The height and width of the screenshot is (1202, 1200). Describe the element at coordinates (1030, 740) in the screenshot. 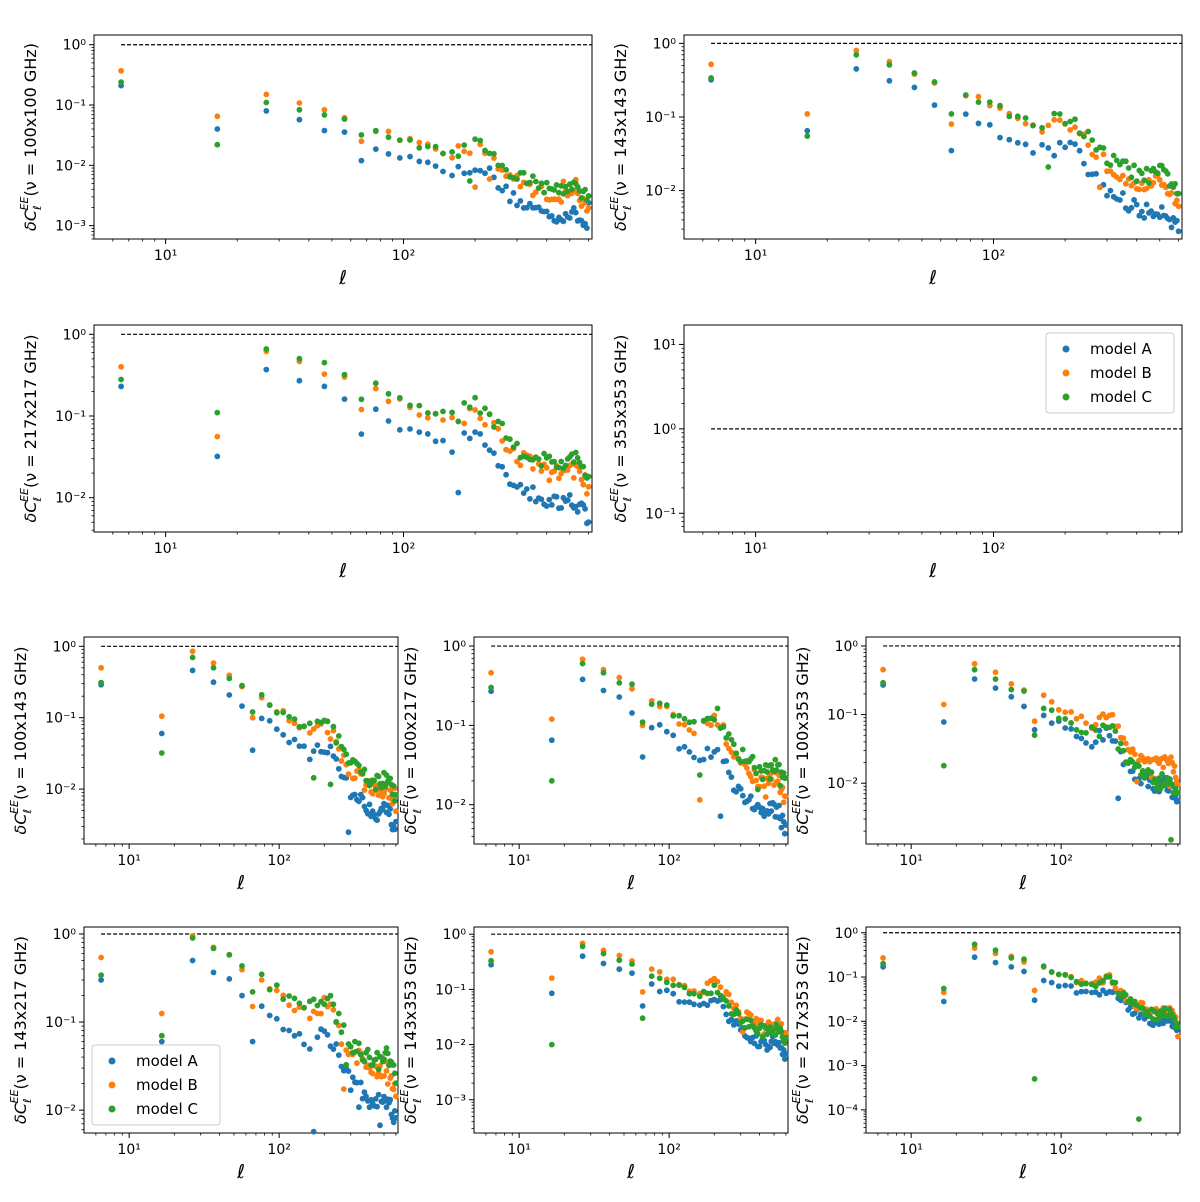

I see `series-model-a` at that location.